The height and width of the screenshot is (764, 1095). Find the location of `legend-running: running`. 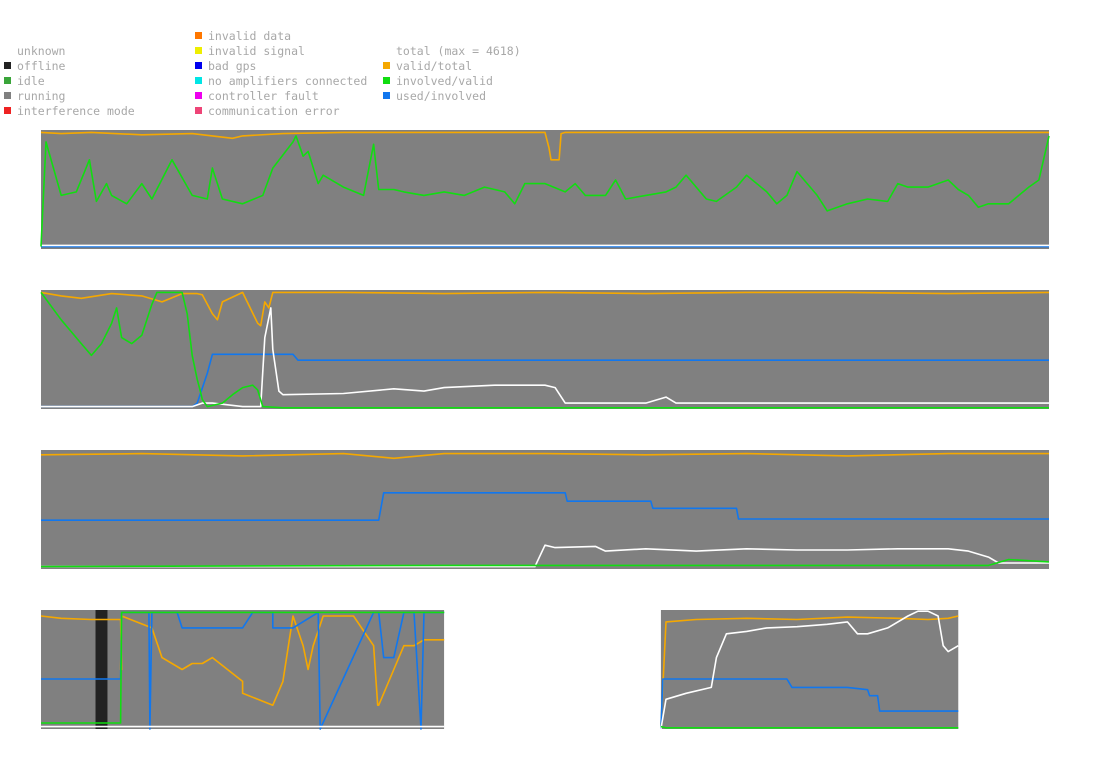

legend-running: running is located at coordinates (35, 96).